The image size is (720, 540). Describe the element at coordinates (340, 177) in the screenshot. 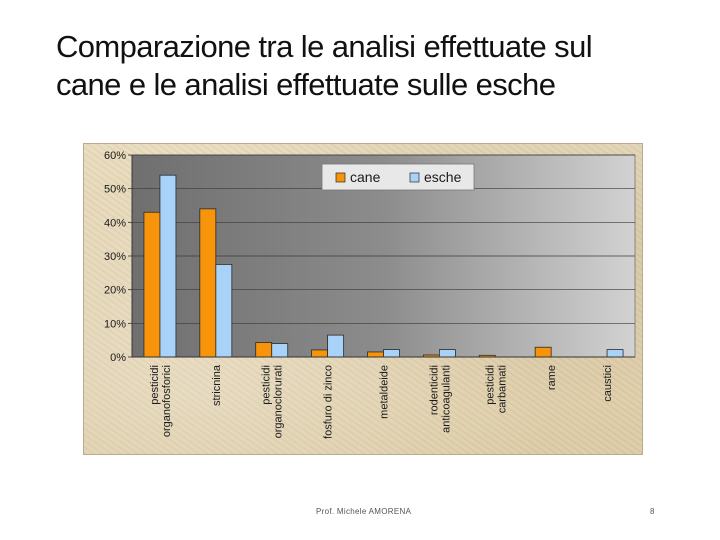

I see `legend-swatch-cane` at that location.